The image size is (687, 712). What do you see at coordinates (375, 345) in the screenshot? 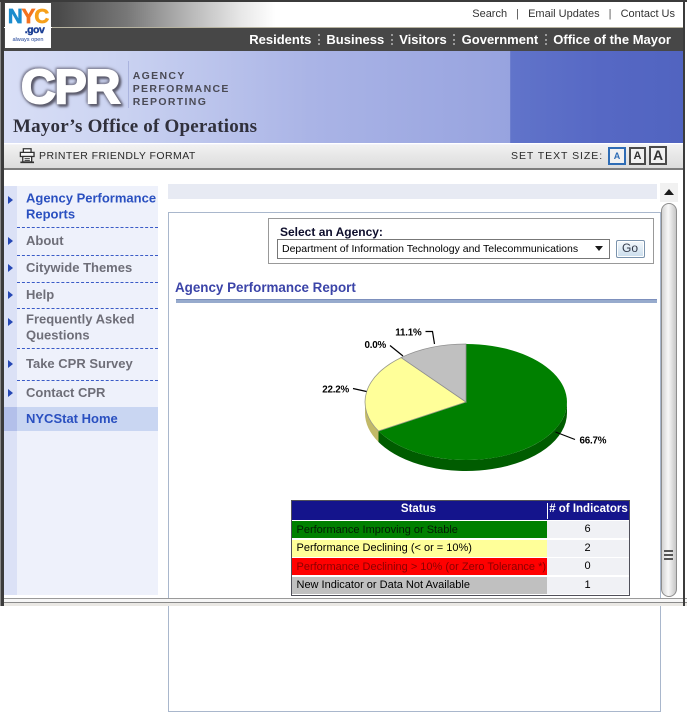
I see `svg-text: 0.0%` at bounding box center [375, 345].